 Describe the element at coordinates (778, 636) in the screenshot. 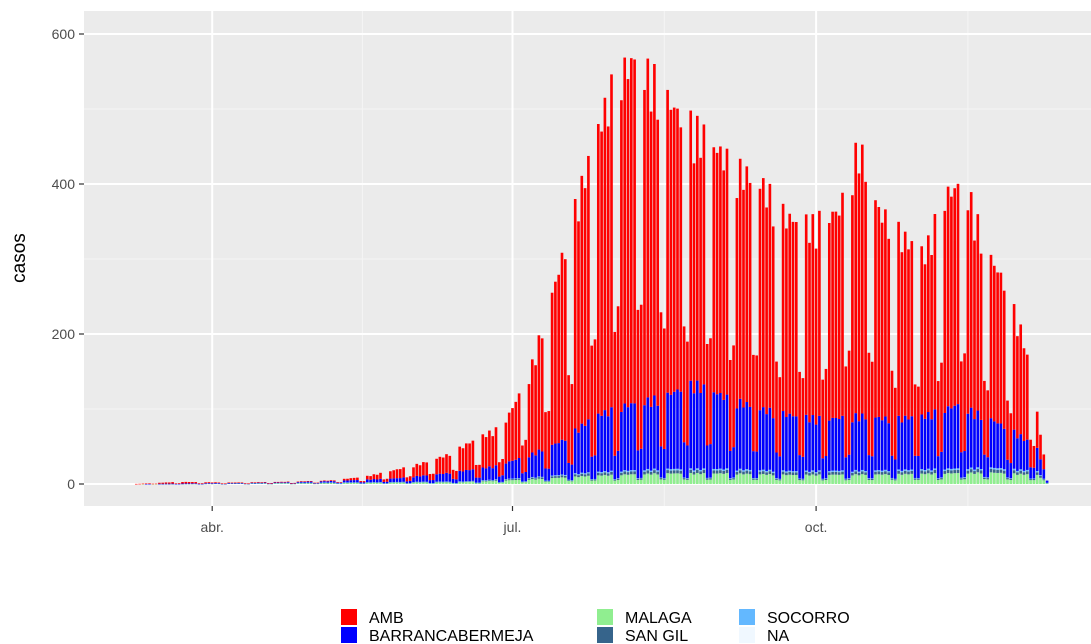

I see `legend-label: NA` at that location.